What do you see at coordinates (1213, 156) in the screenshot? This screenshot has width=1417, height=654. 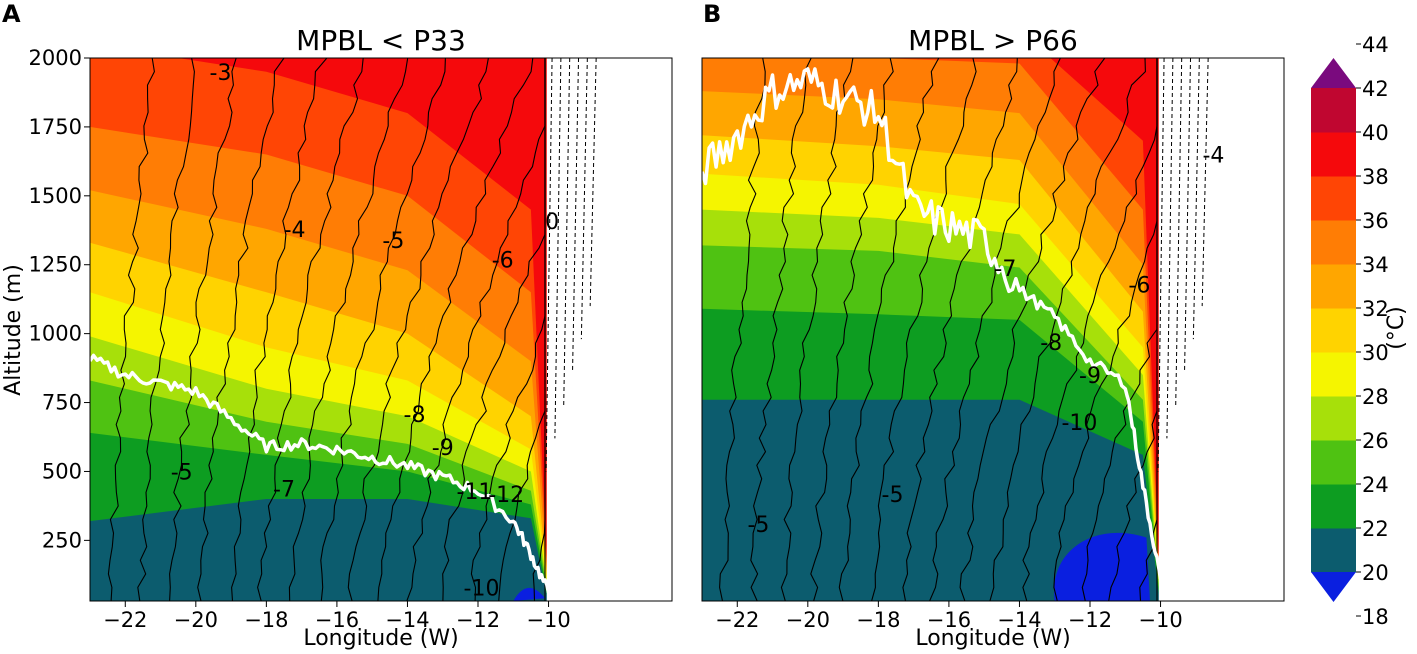 I see `contour-label: -4` at bounding box center [1213, 156].